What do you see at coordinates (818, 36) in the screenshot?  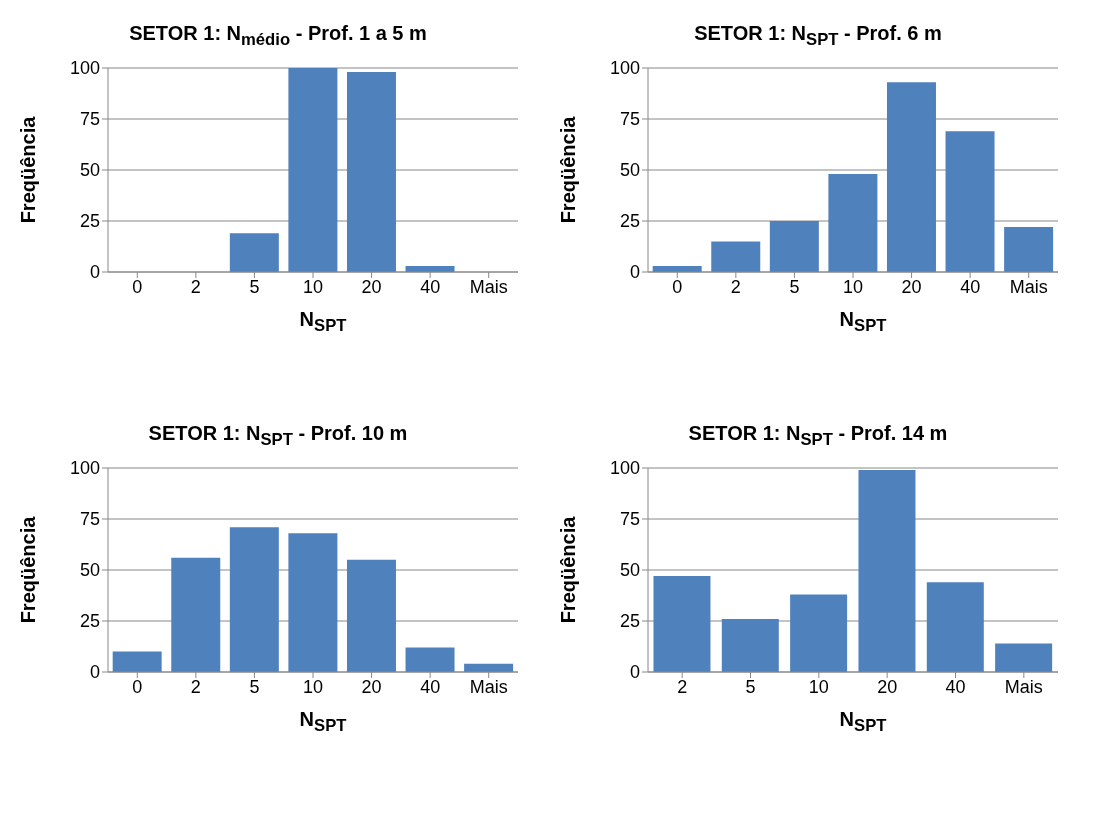 I see `chart-title: SETOR 1: N$_{SPT}$ - Prof. 6 m` at bounding box center [818, 36].